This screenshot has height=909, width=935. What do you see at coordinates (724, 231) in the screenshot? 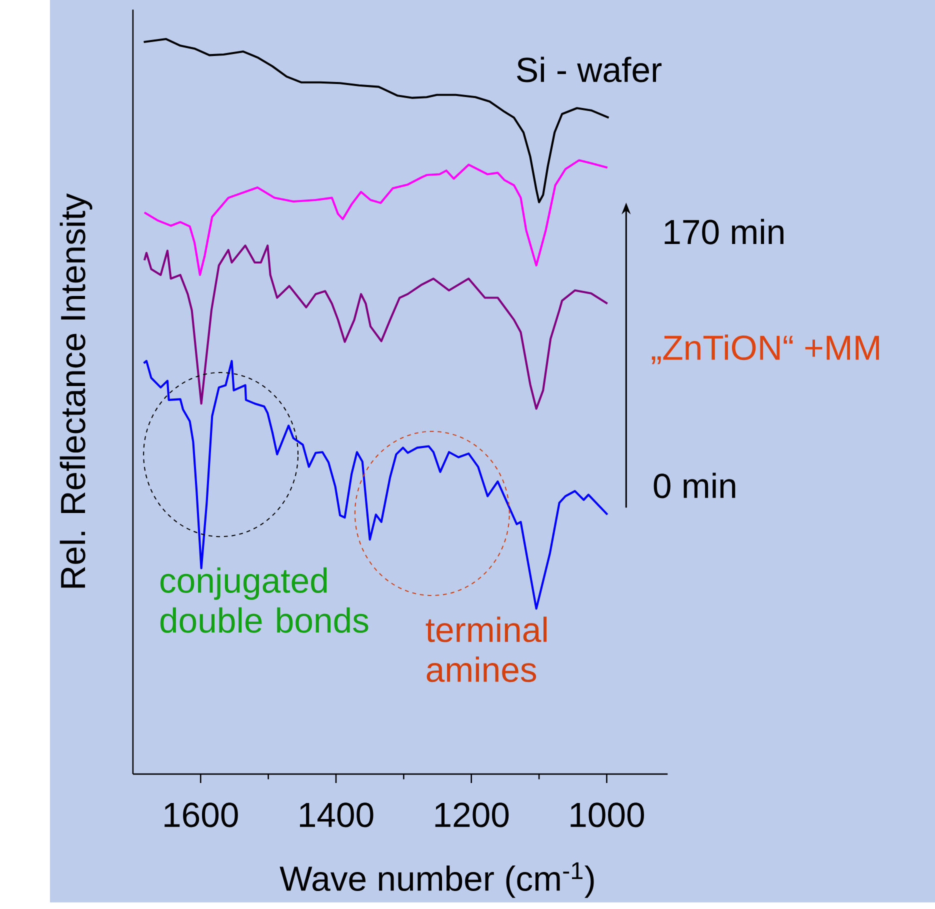
I see `annotation: 170 min` at bounding box center [724, 231].